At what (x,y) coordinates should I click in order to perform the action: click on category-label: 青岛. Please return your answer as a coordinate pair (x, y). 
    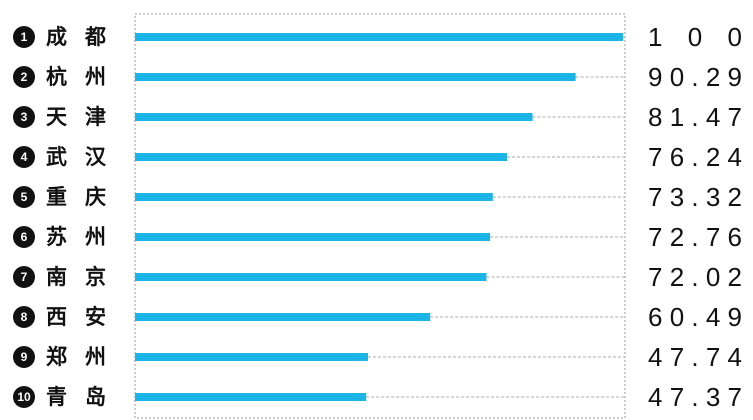
    Looking at the image, I should click on (76, 397).